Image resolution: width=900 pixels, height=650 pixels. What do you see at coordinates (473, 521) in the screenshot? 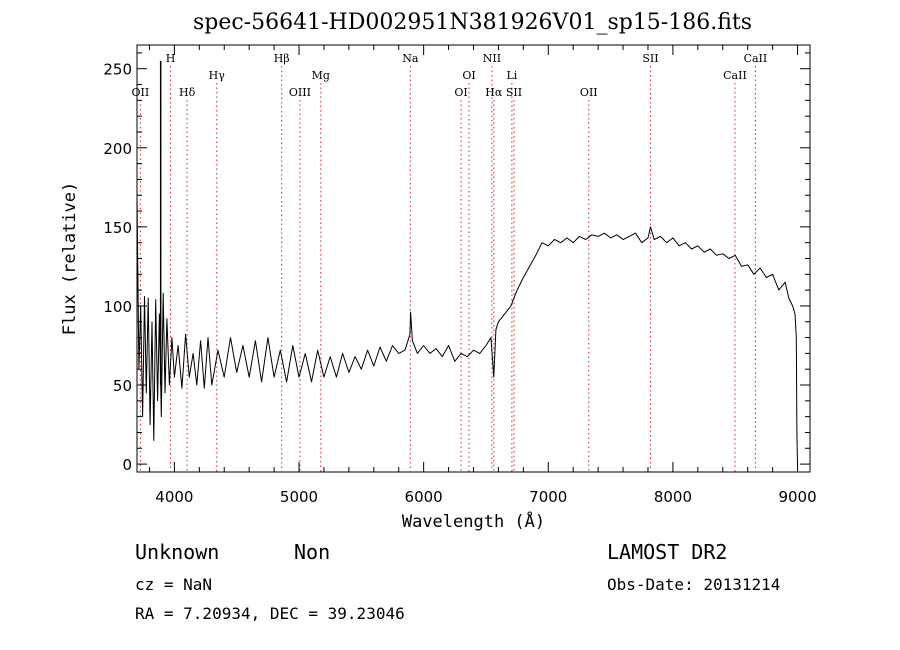
I see `x-axis-label: Wavelength (Å)` at bounding box center [473, 521].